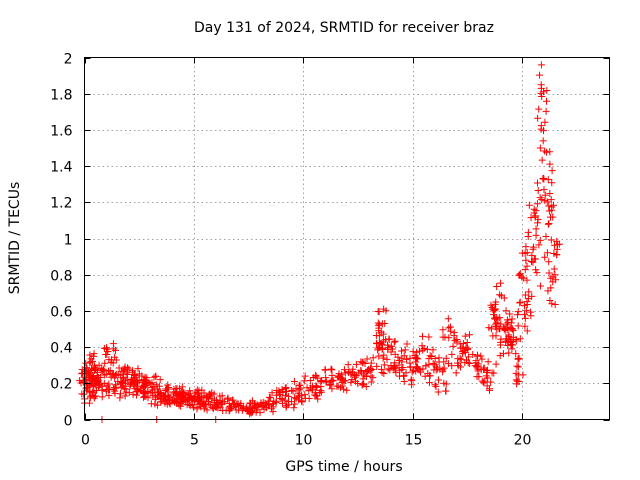 This screenshot has width=640, height=480. I want to click on y-tick-label: 2, so click(68, 60).